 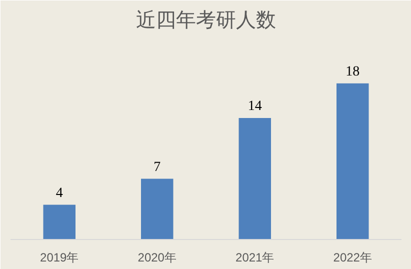 I want to click on x-tick-label: 2019年, so click(x=59, y=257).